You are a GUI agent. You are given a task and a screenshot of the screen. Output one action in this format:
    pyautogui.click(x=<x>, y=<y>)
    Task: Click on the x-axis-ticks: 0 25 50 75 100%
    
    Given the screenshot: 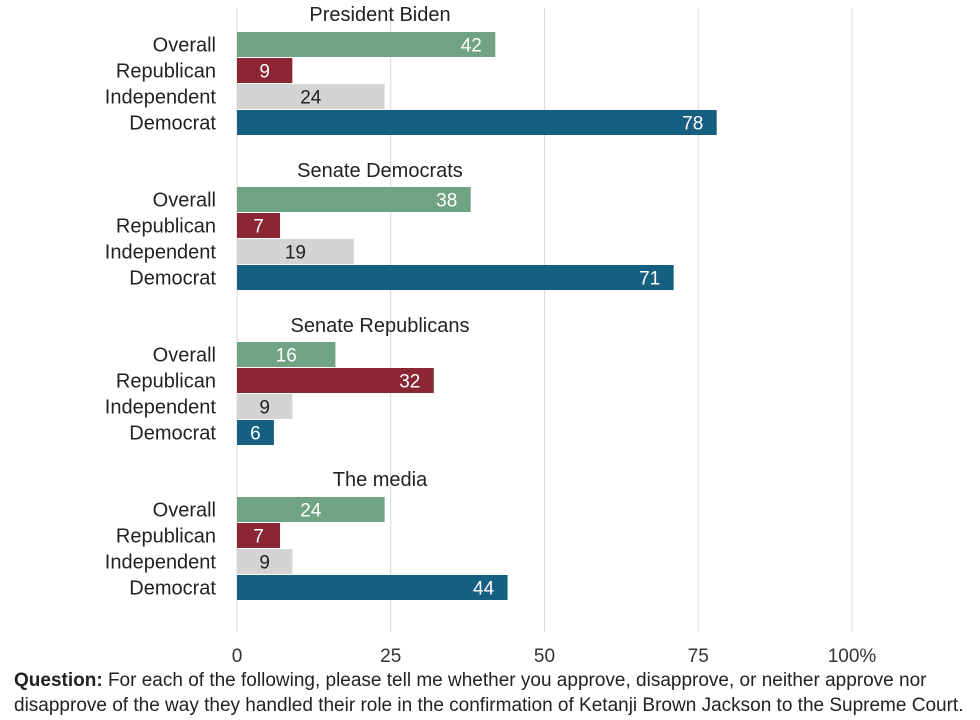 What is the action you would take?
    pyautogui.click(x=554, y=656)
    